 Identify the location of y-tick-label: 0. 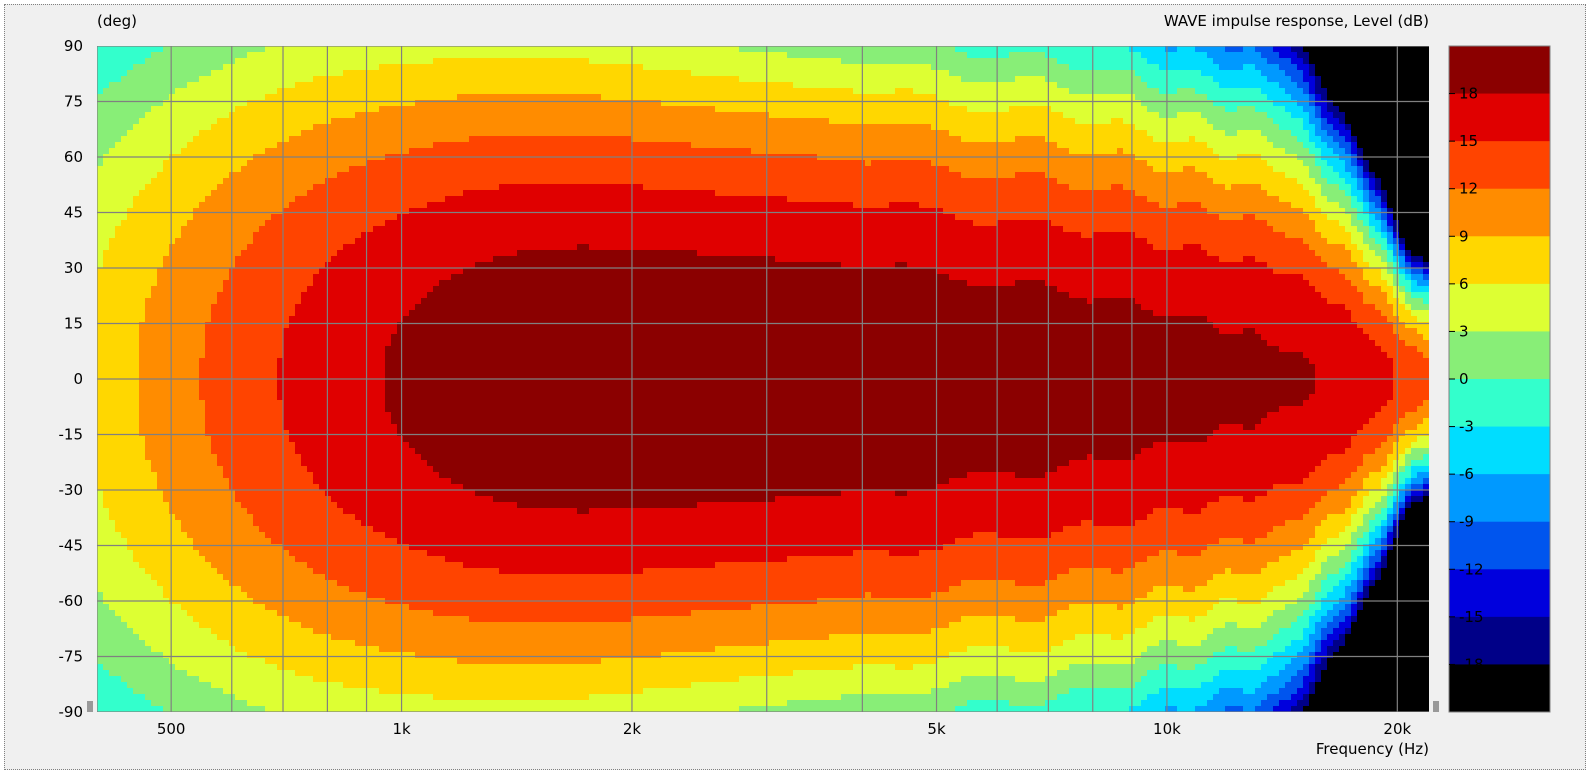
(78, 379).